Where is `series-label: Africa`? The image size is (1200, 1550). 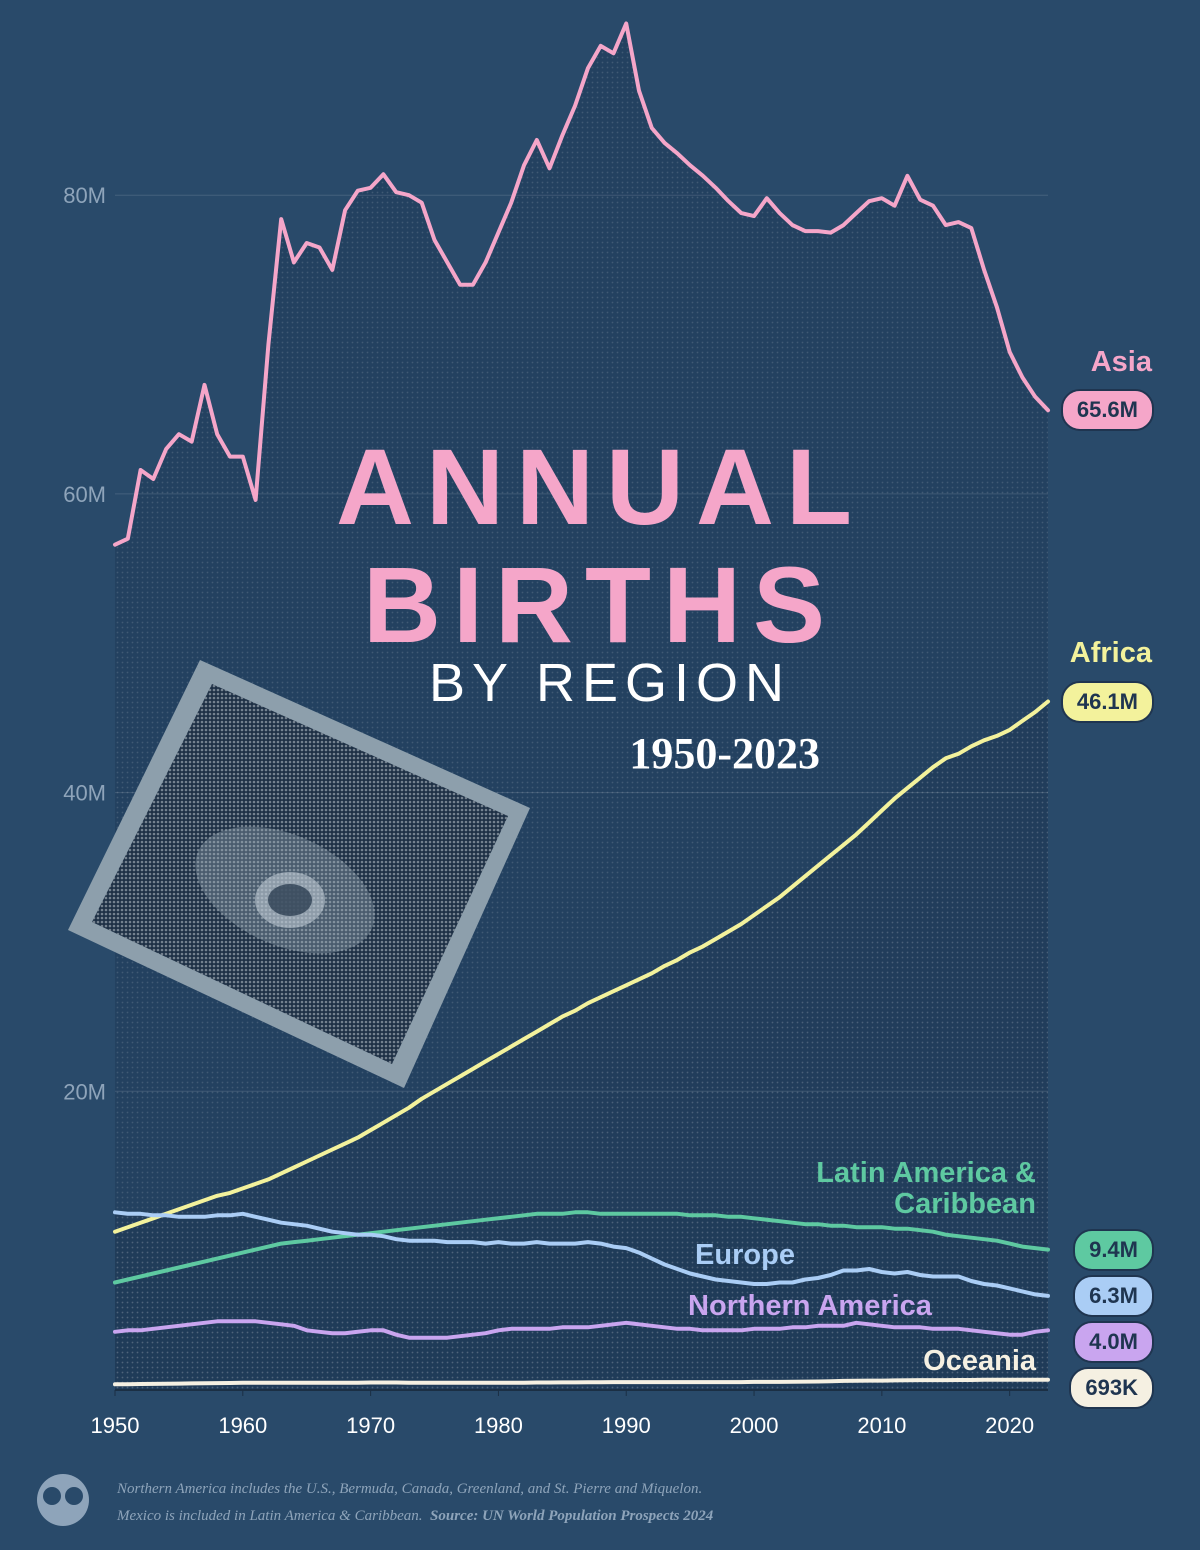
series-label: Africa is located at coordinates (1110, 653).